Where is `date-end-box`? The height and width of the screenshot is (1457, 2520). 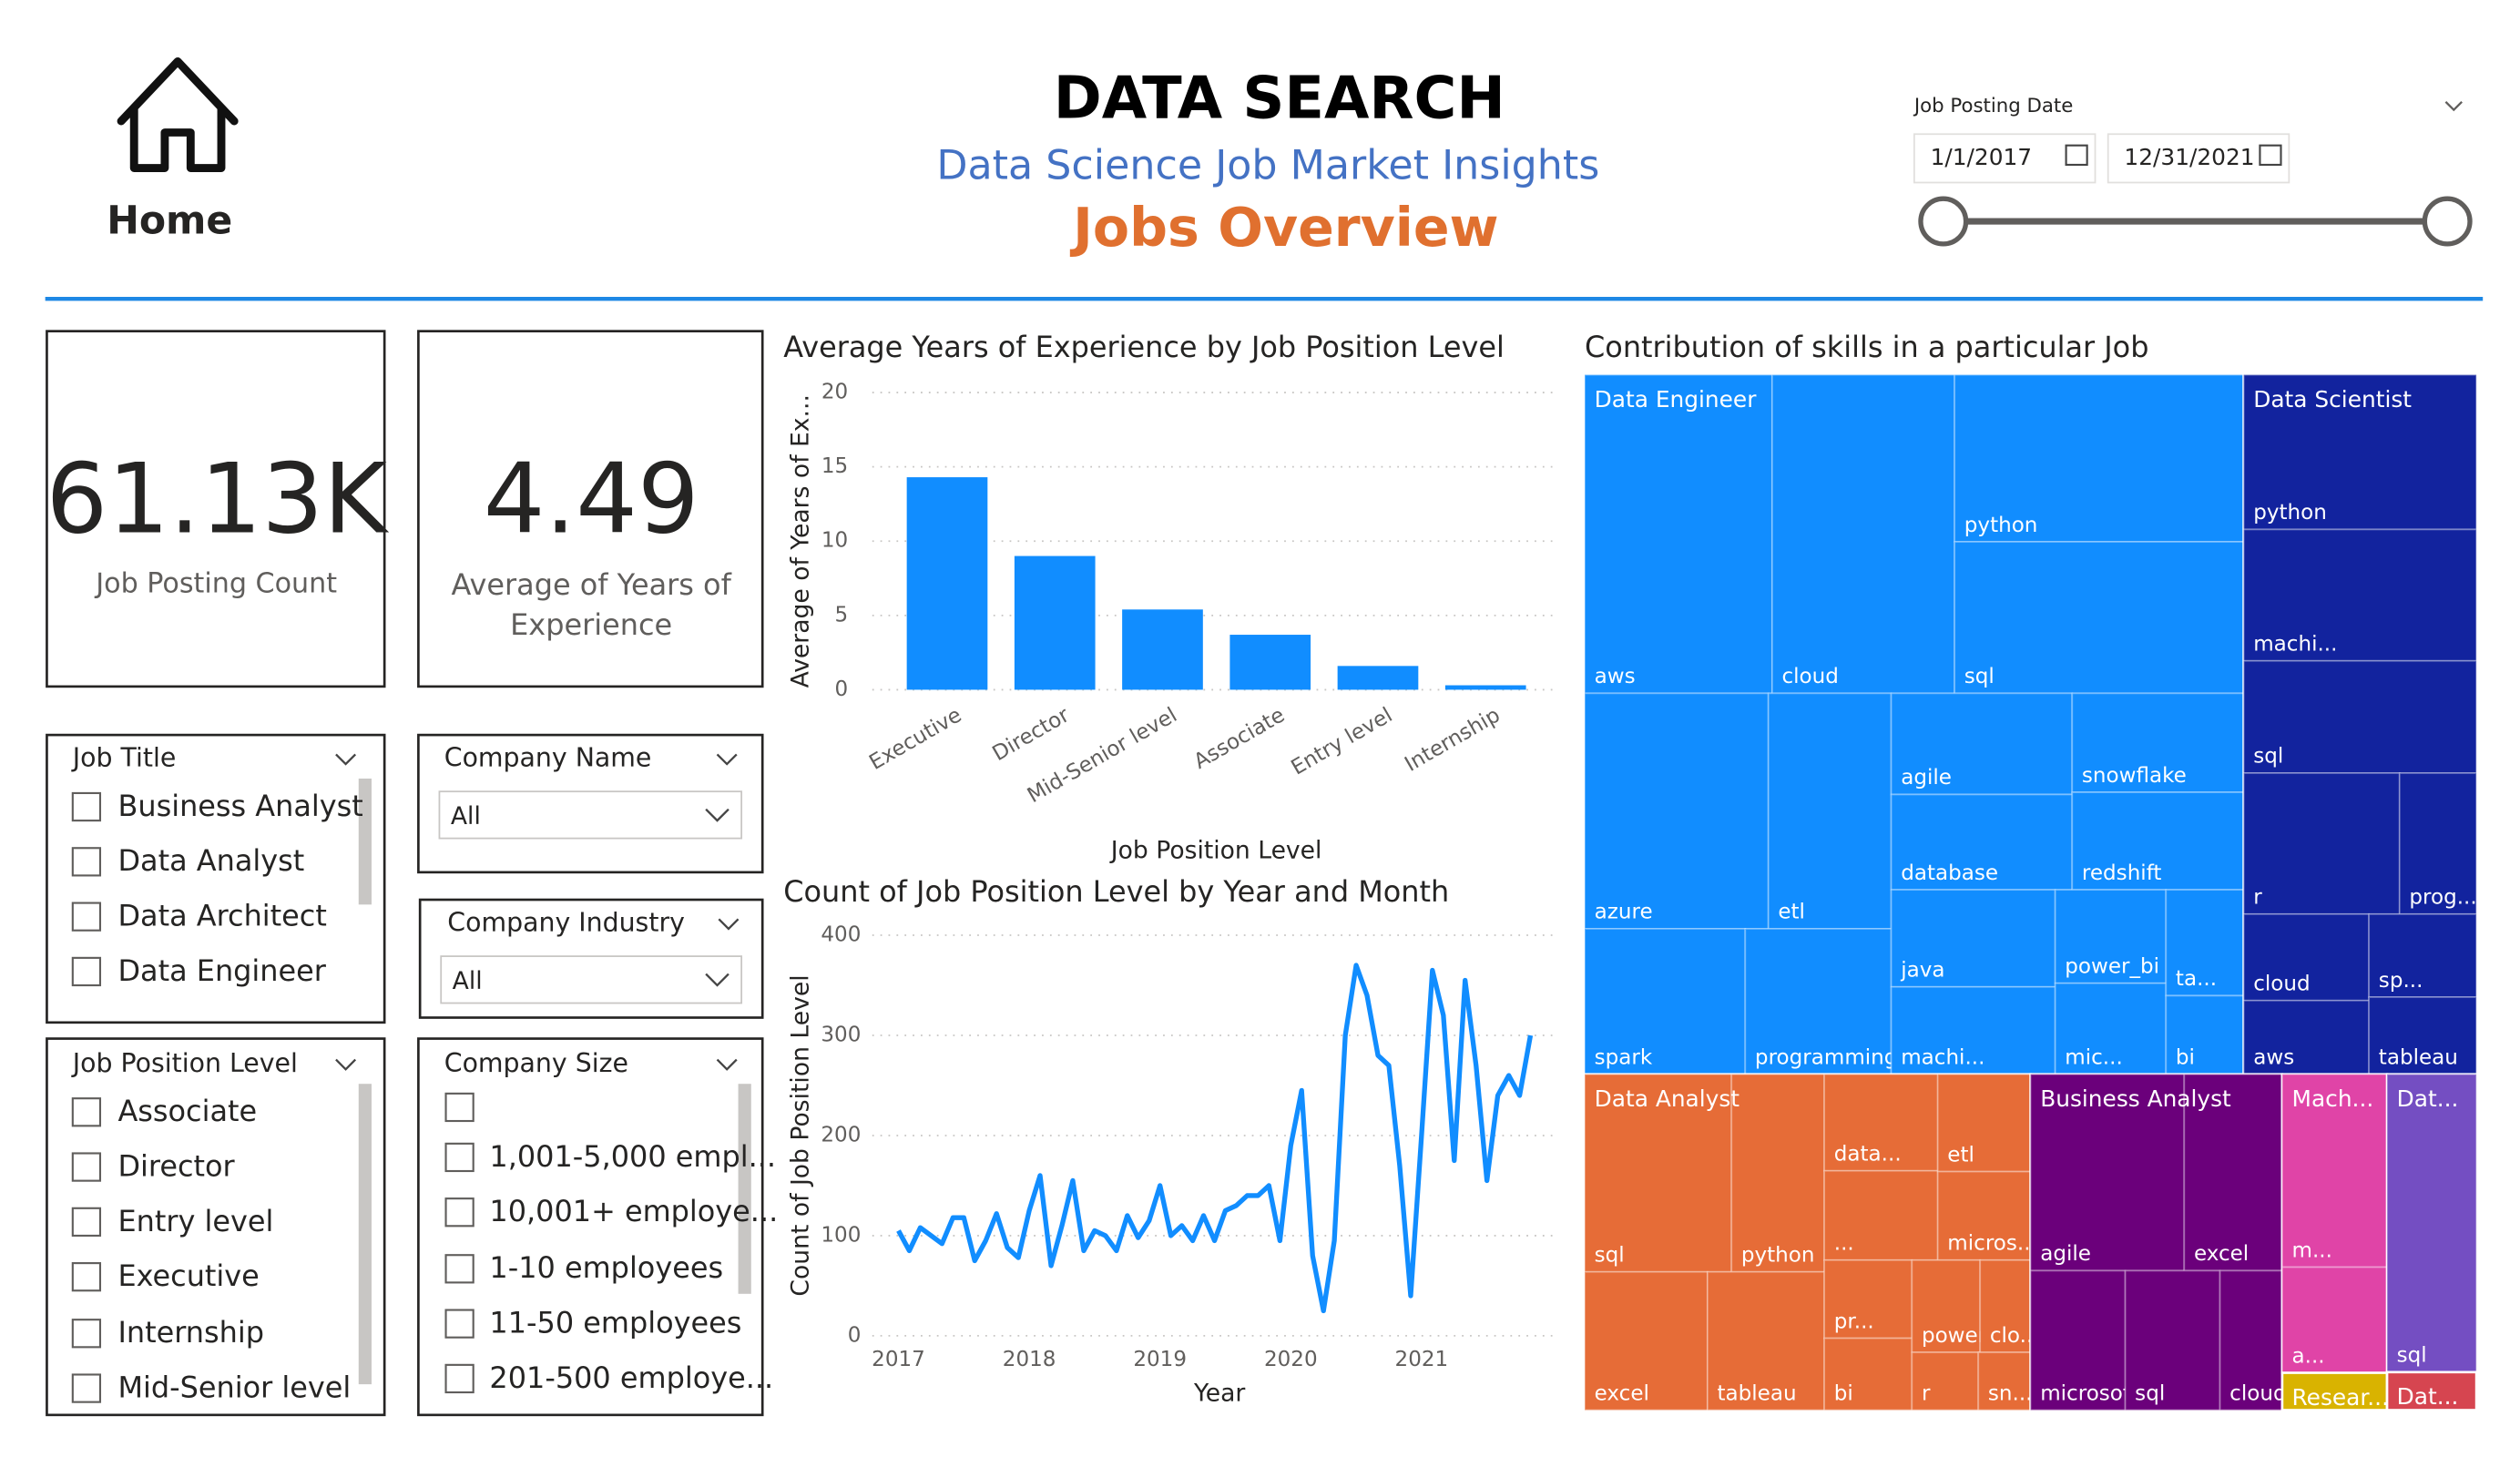
date-end-box is located at coordinates (2198, 158).